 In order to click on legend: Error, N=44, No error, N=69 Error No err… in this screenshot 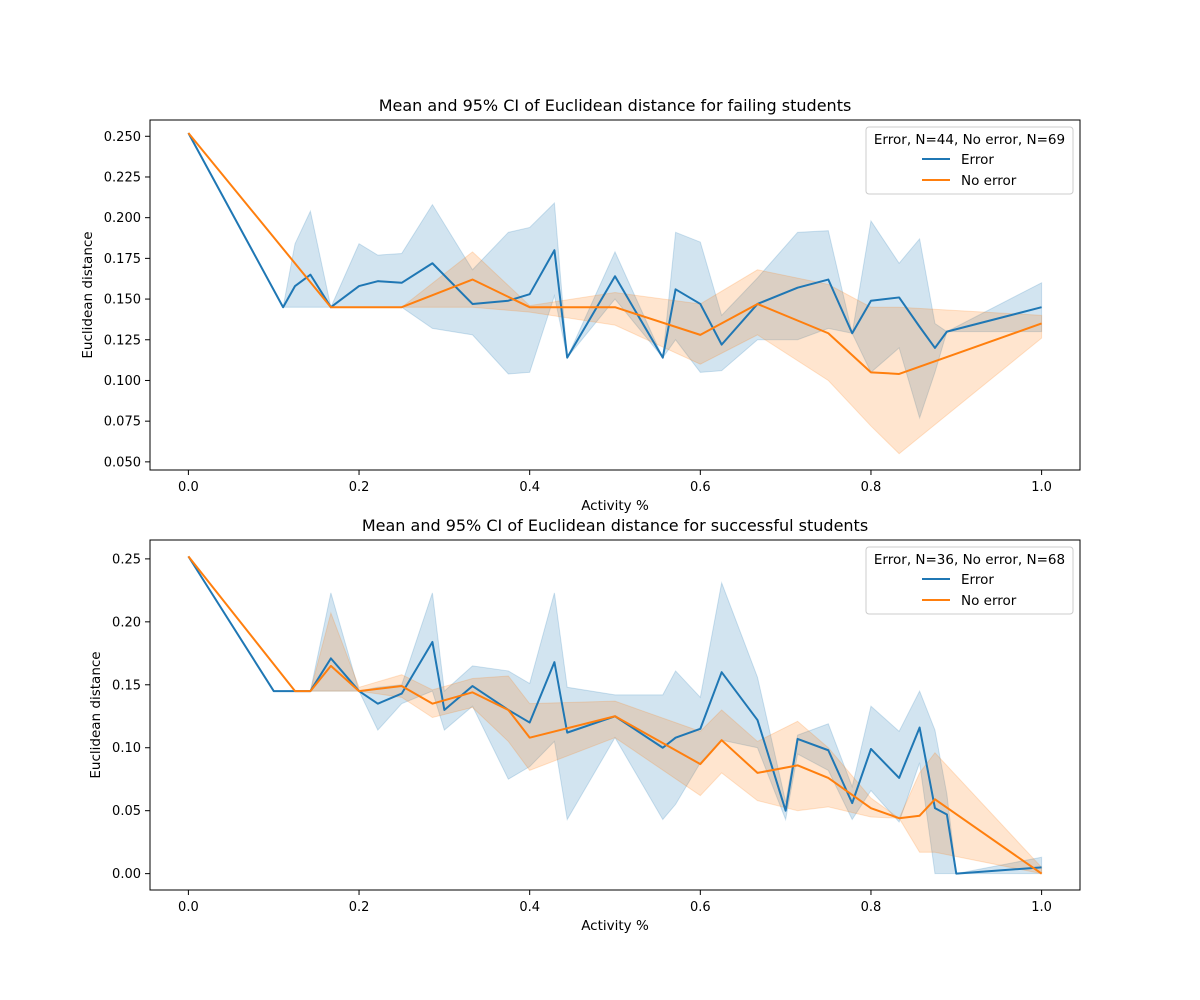, I will do `click(969, 160)`.